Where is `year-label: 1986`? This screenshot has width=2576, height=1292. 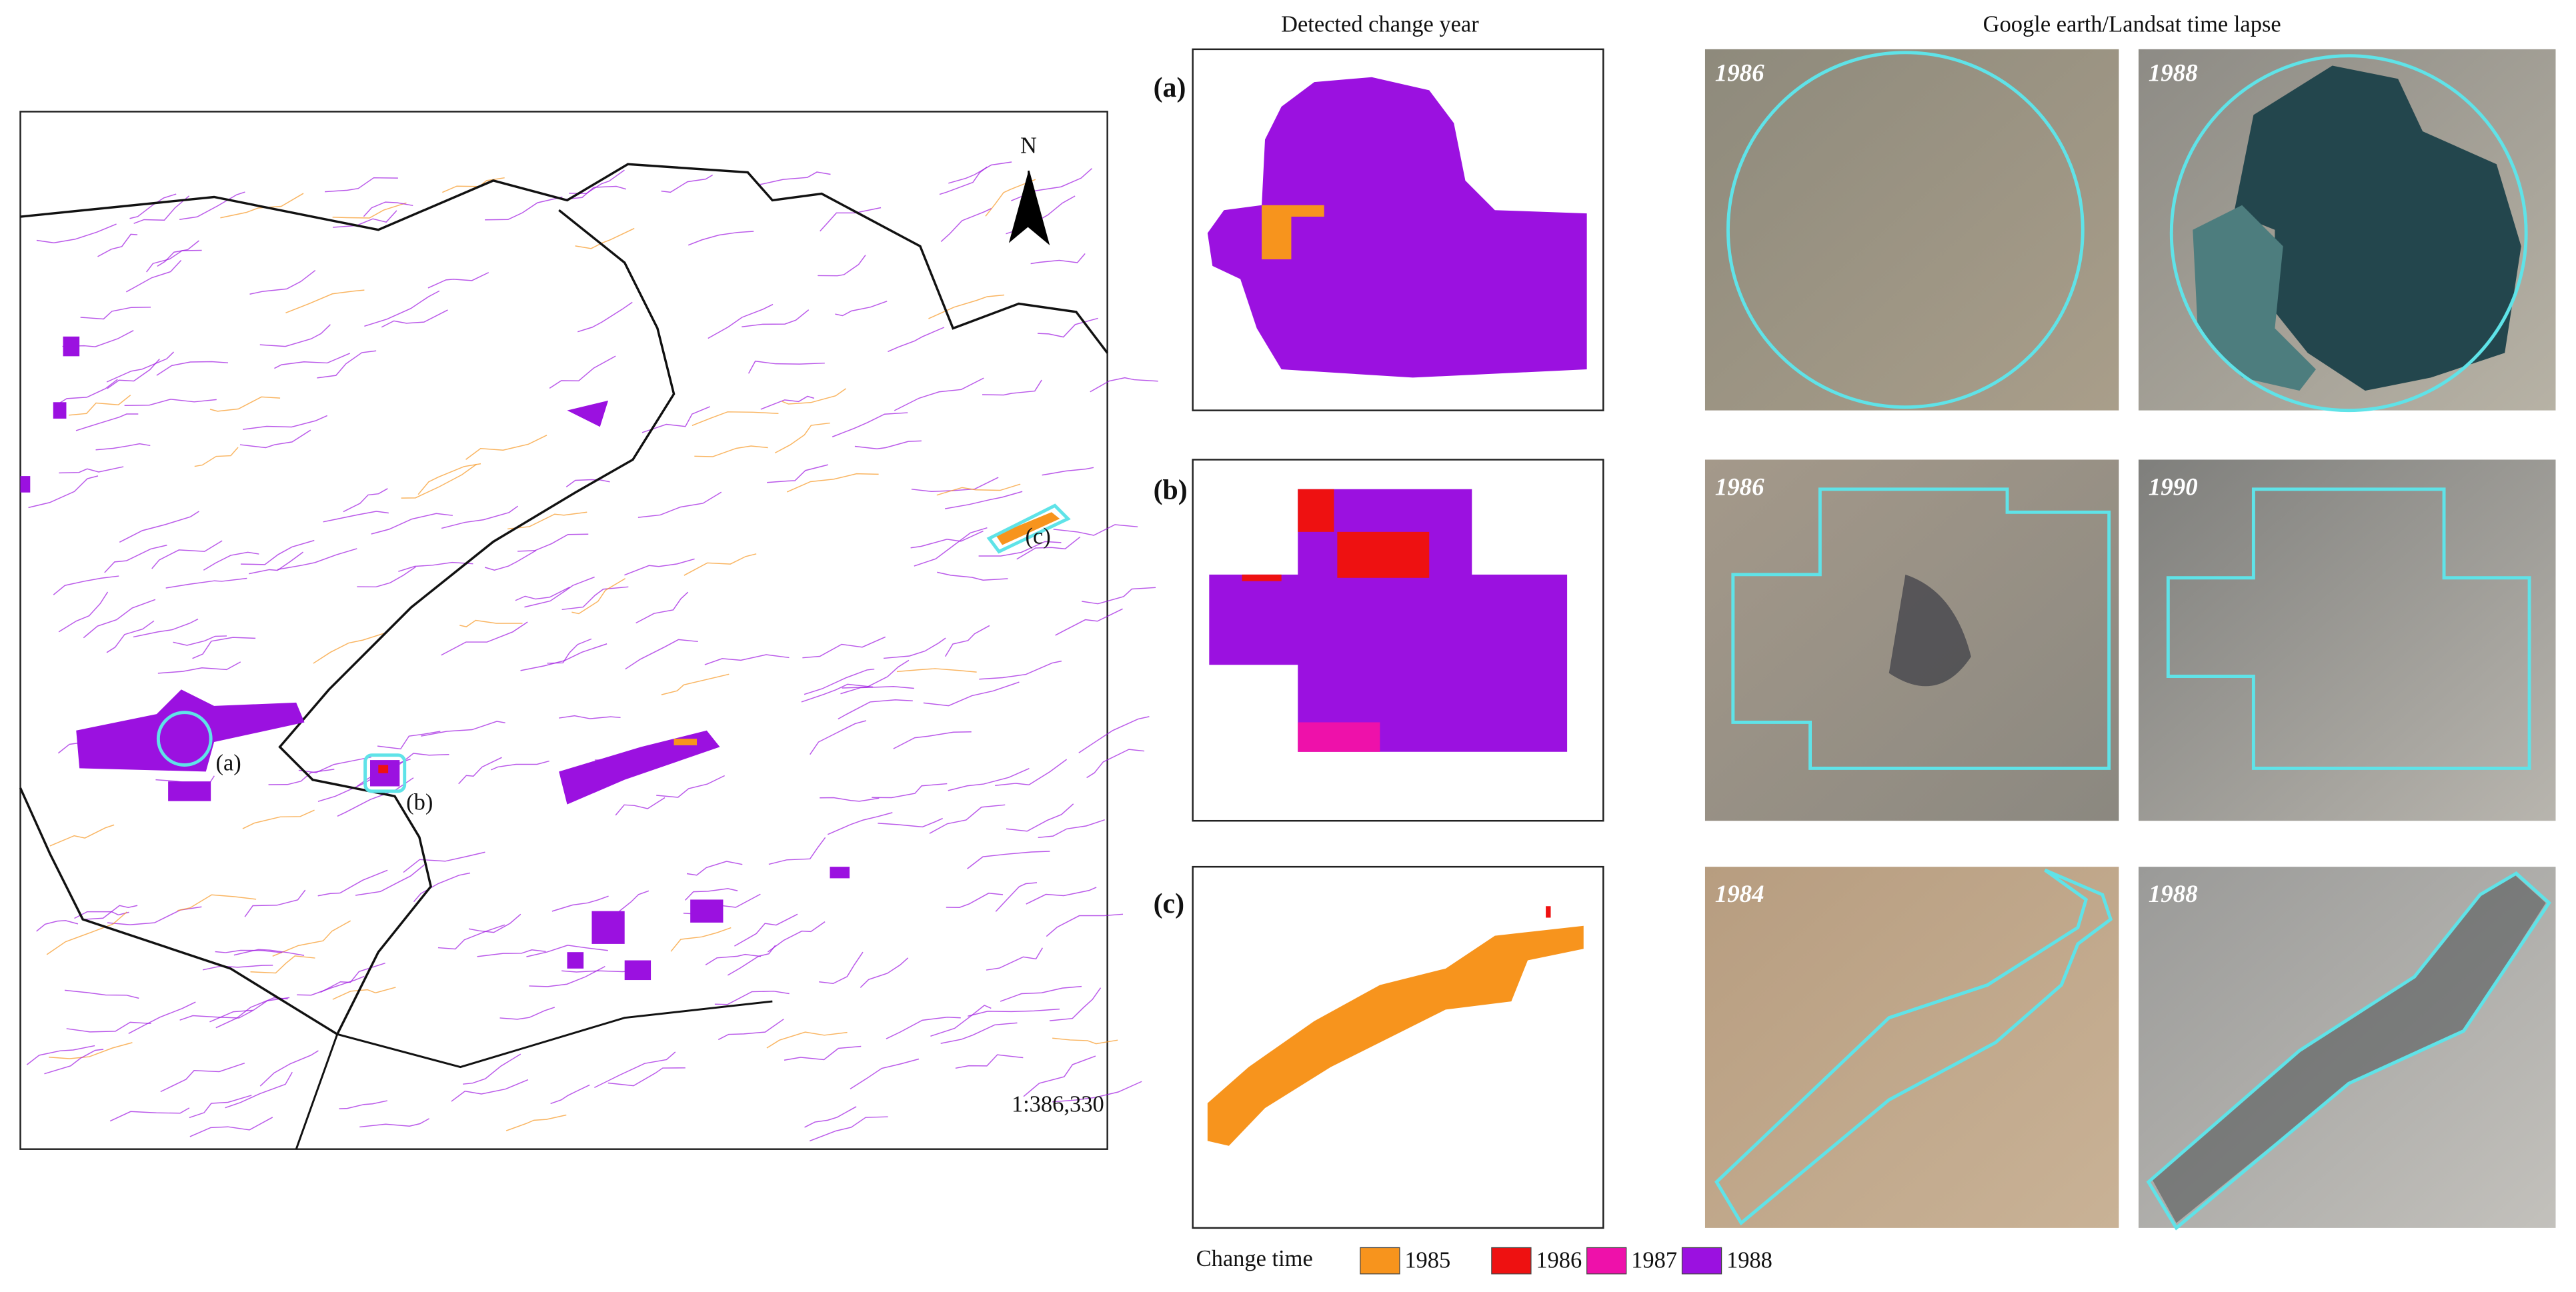 year-label: 1986 is located at coordinates (1739, 486).